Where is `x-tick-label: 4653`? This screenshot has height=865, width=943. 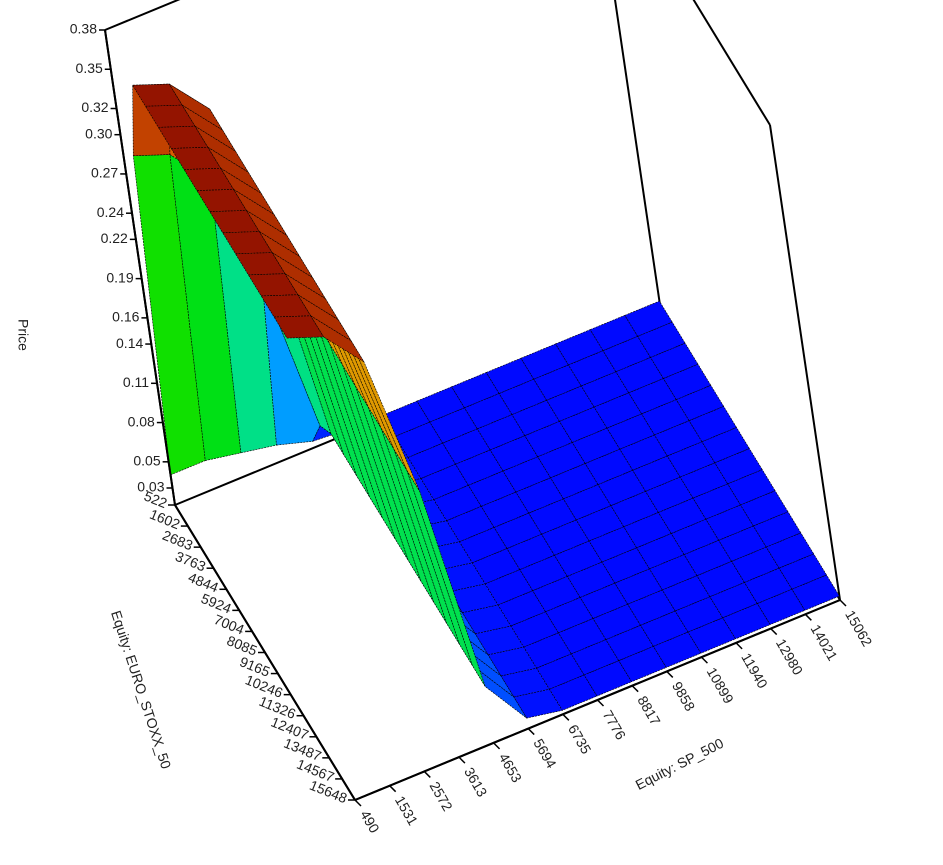 x-tick-label: 4653 is located at coordinates (511, 767).